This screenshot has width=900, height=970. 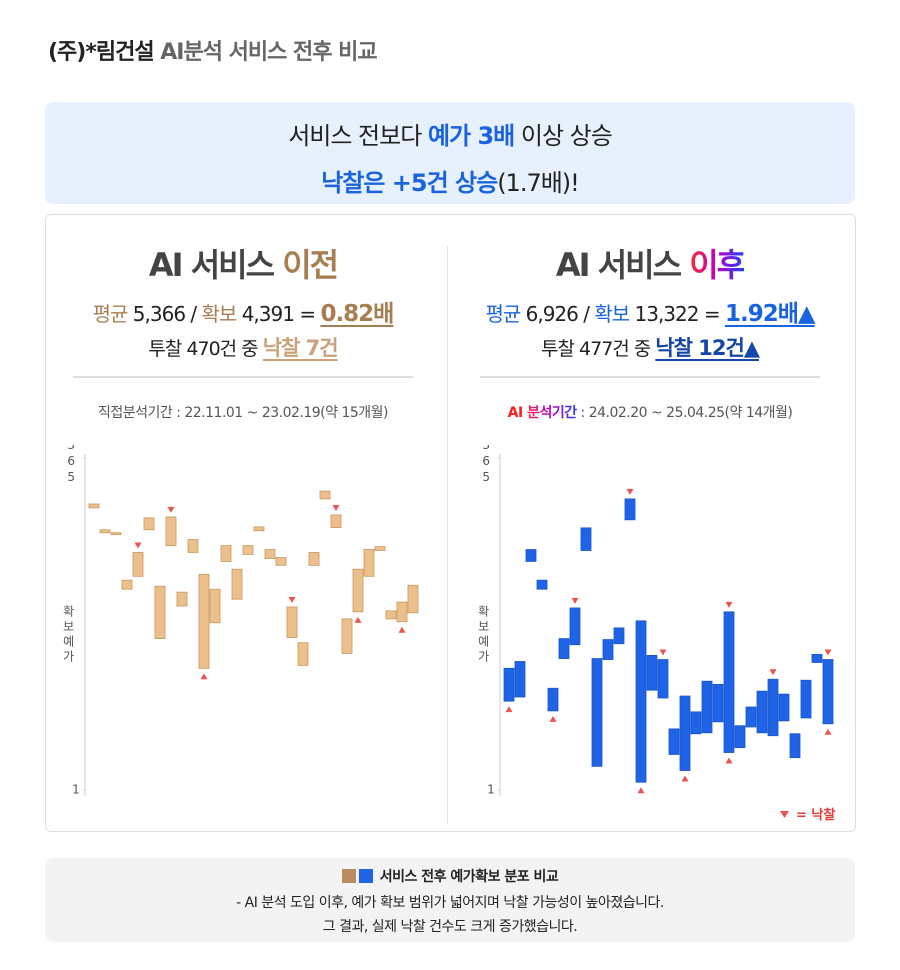 I want to click on company: (주)*림건설, so click(x=101, y=52).